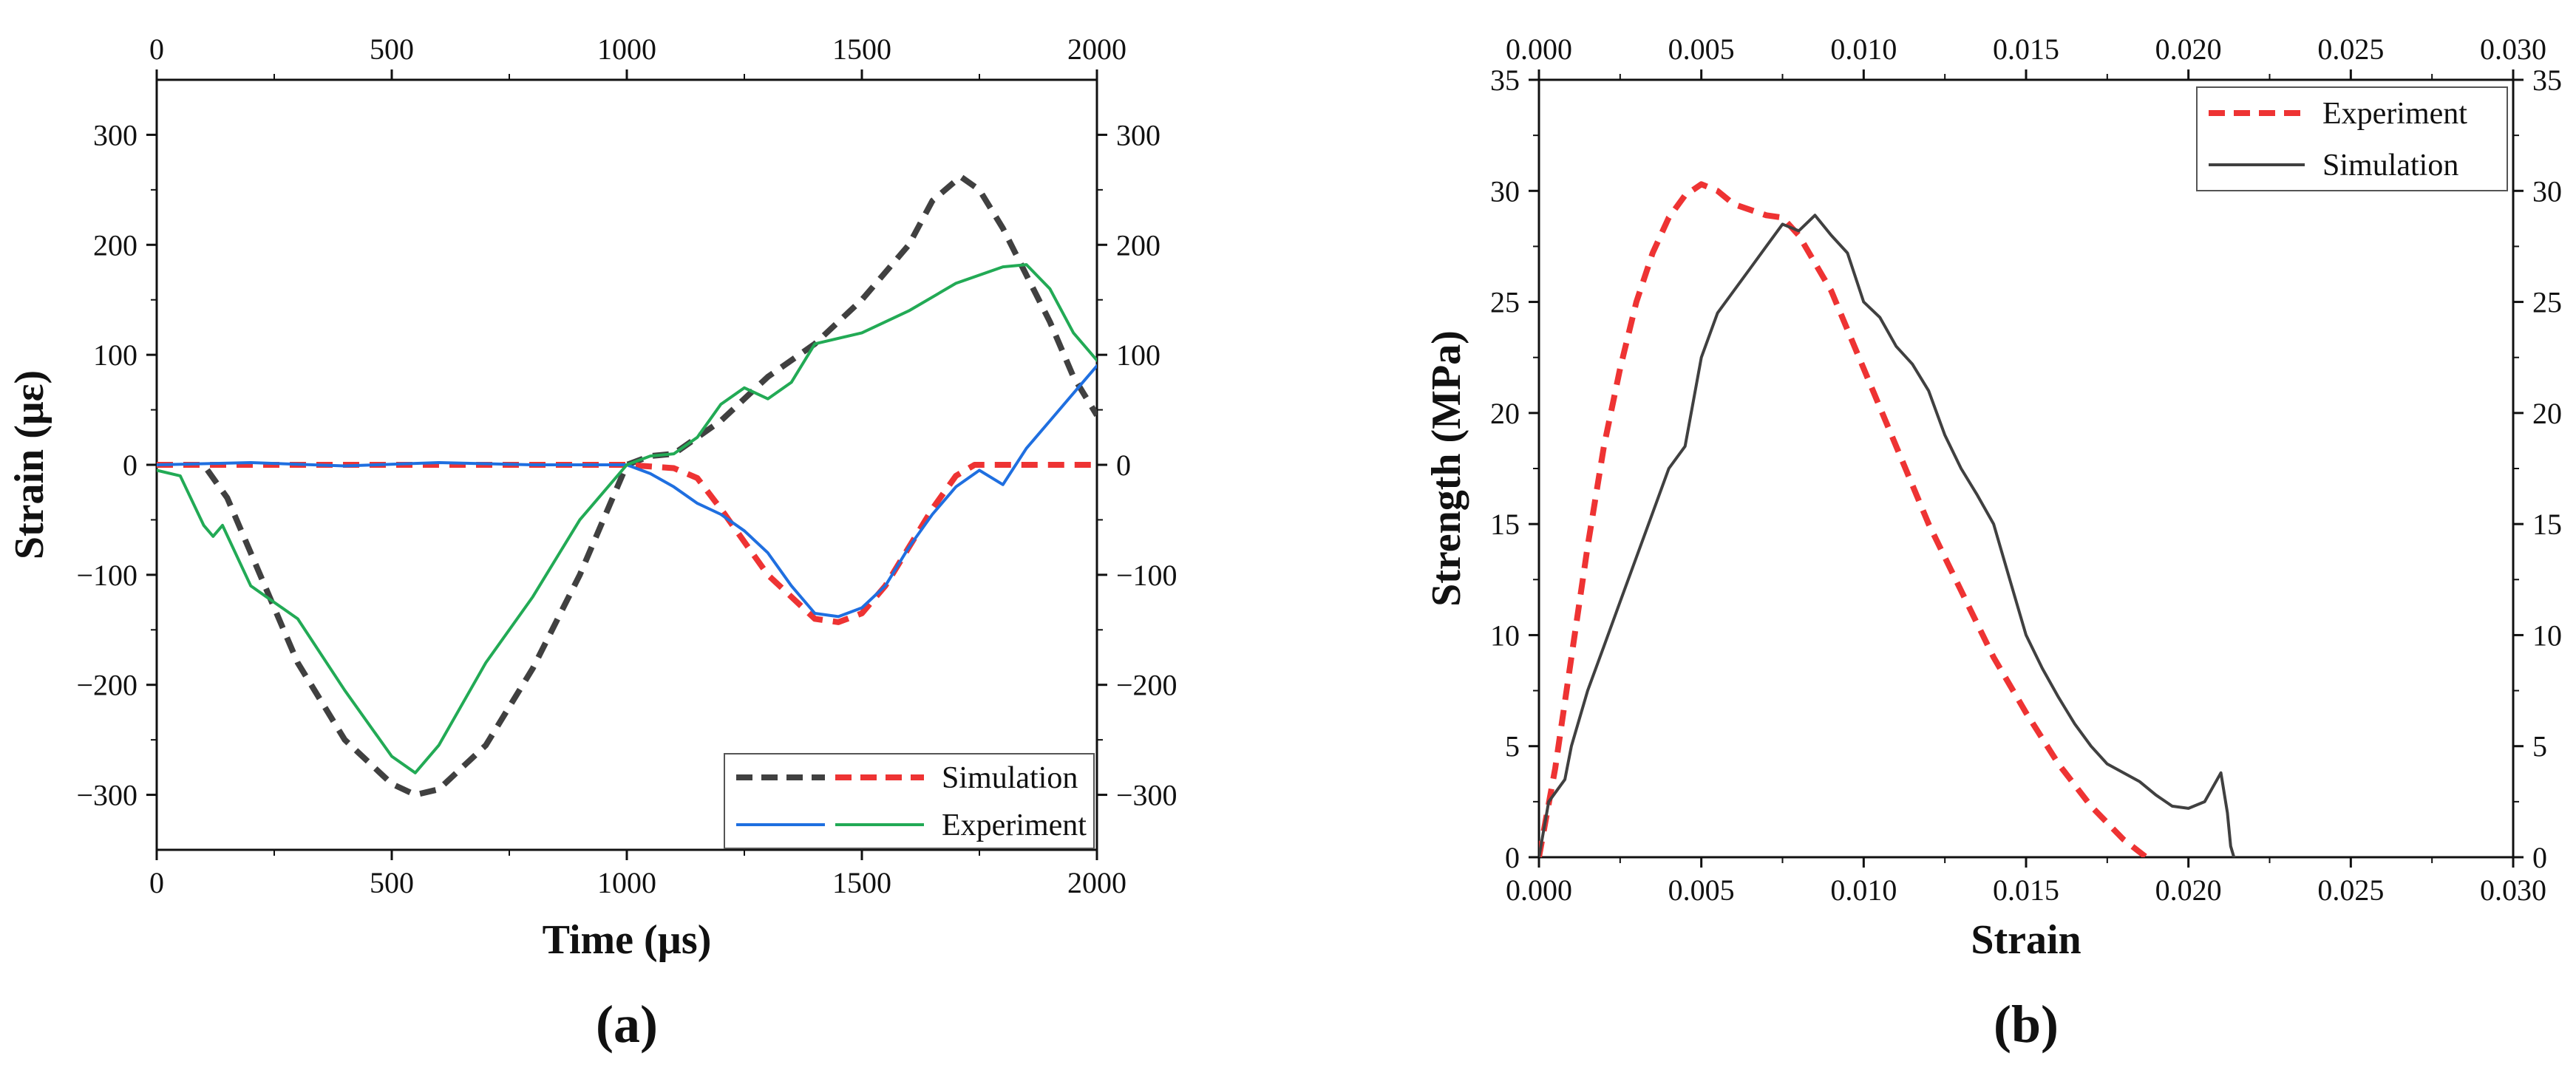 Image resolution: width=2576 pixels, height=1073 pixels. I want to click on y-tick-label-left: 15, so click(1505, 524).